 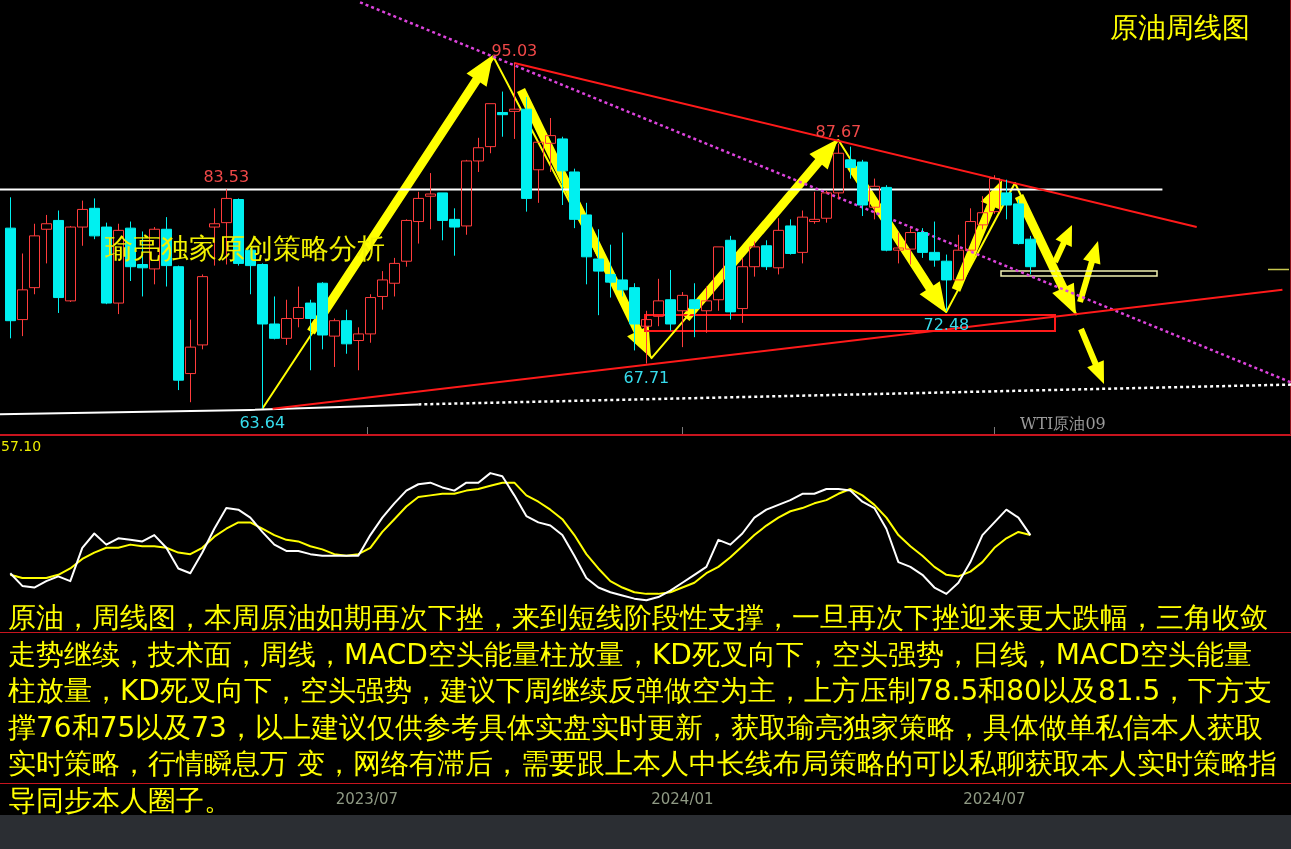 I want to click on chart-title: 原油周线图, so click(x=1180, y=28).